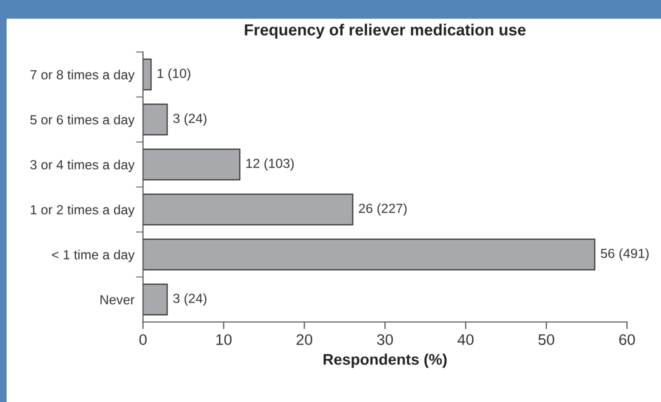  I want to click on data-label: 56 (491), so click(624, 254).